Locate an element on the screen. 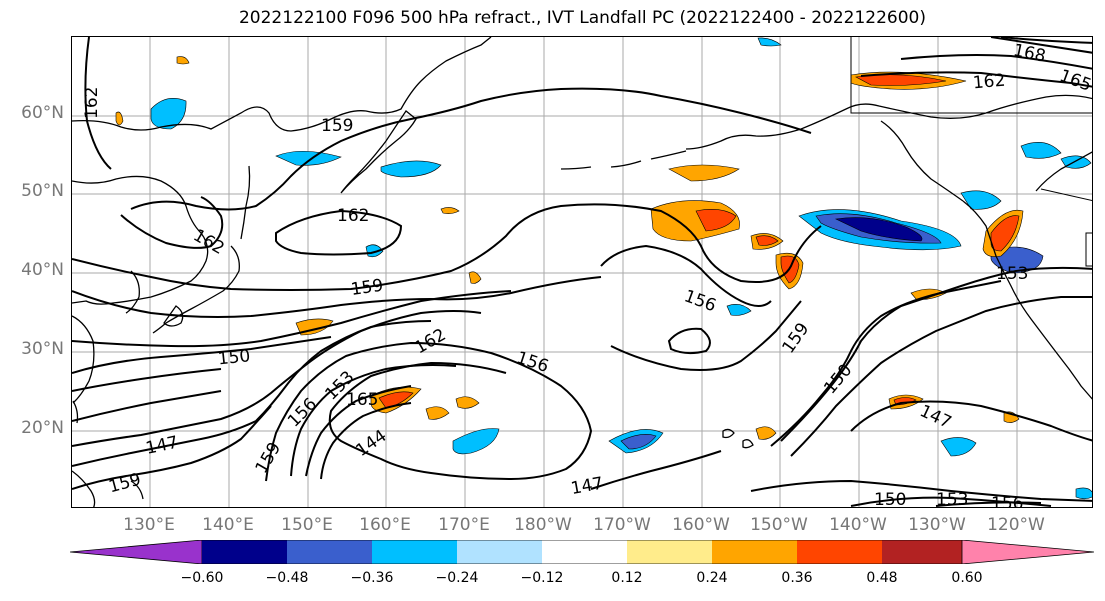  lon-label-140e: 140°E is located at coordinates (228, 525).